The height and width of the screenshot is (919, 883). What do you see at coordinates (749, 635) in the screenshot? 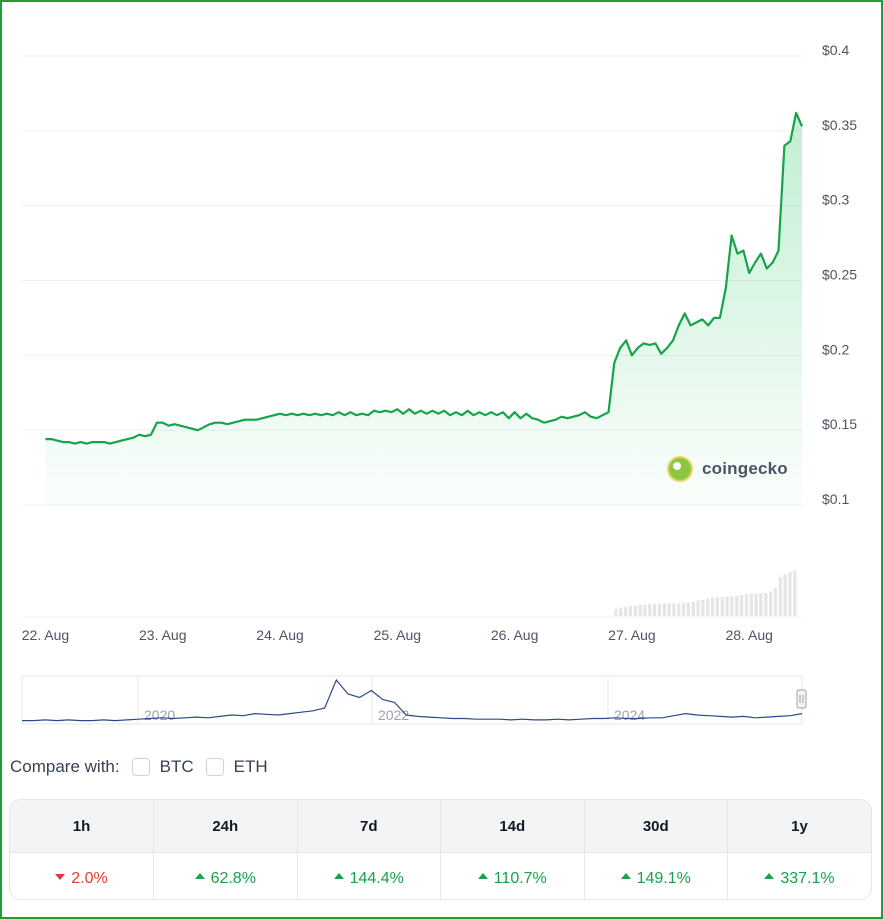
I see `x-tick-label: 28. Aug` at bounding box center [749, 635].